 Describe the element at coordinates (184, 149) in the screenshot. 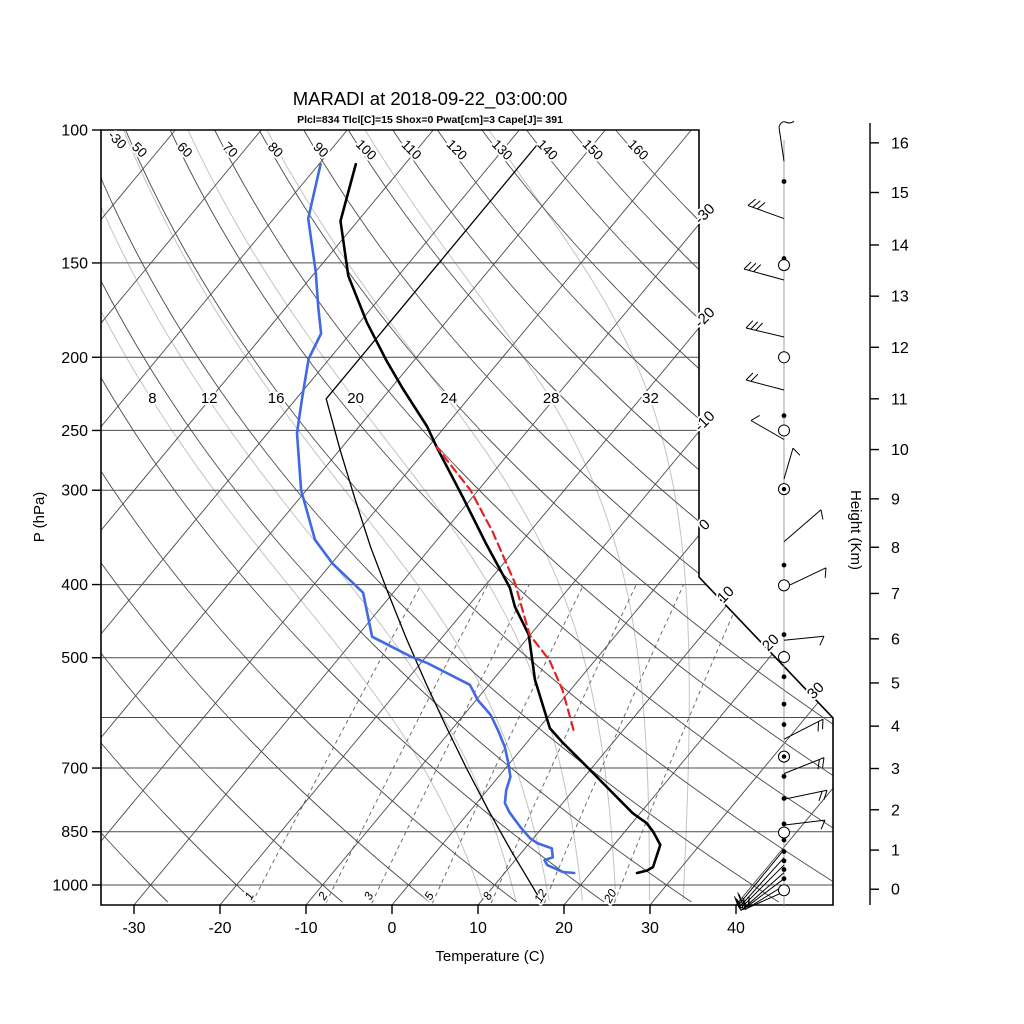

I see `svg-text: 60` at that location.